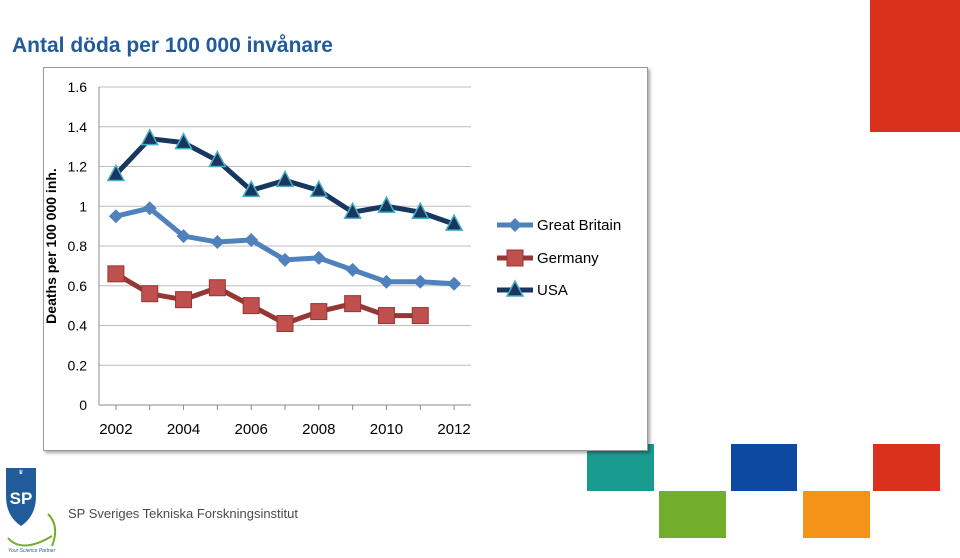 Image resolution: width=960 pixels, height=558 pixels. I want to click on legend-label-germany: Germany, so click(568, 258).